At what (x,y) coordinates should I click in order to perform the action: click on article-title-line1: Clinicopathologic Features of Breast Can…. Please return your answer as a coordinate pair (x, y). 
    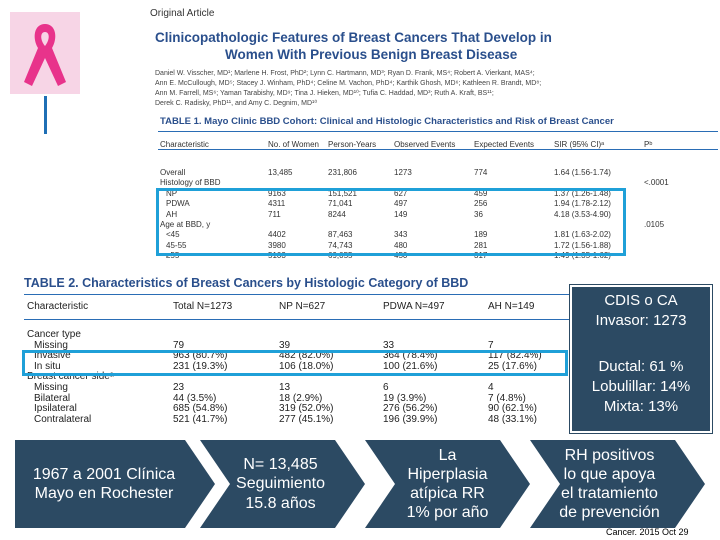
    Looking at the image, I should click on (353, 37).